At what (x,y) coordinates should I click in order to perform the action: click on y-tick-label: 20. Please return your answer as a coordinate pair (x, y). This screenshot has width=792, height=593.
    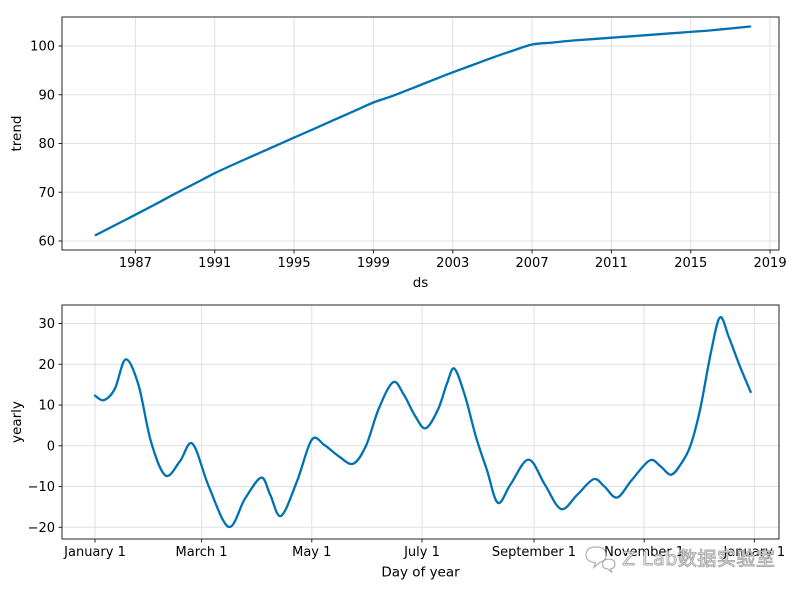
    Looking at the image, I should click on (46, 365).